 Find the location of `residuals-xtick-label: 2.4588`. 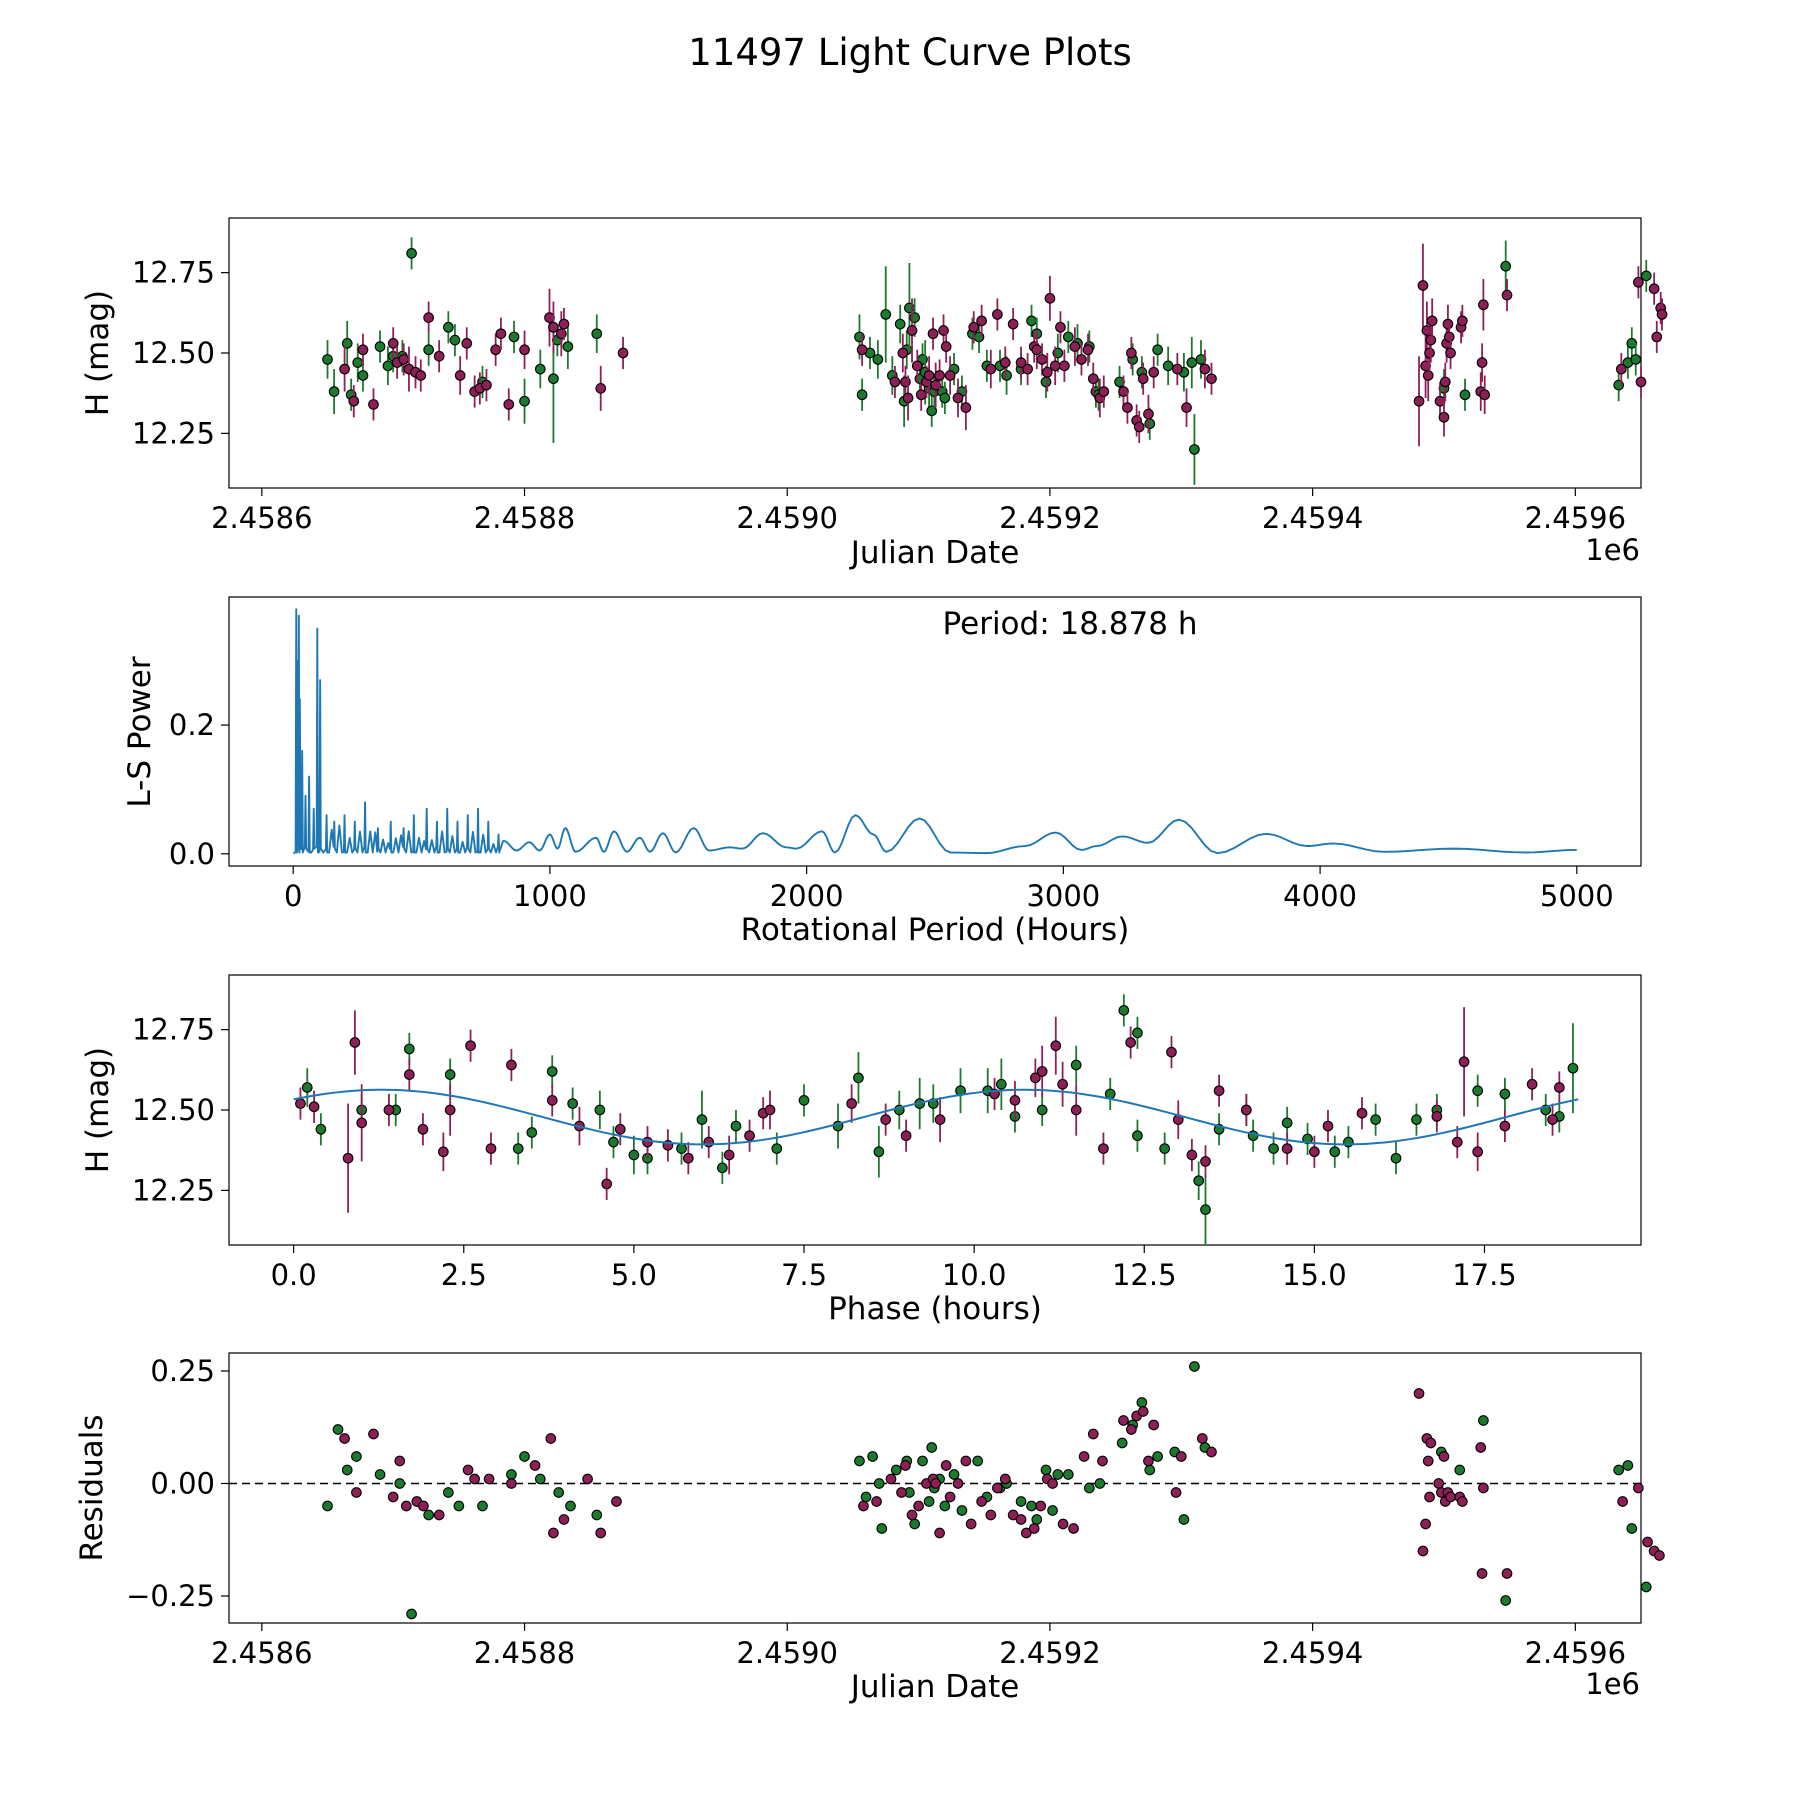

residuals-xtick-label: 2.4588 is located at coordinates (524, 1653).